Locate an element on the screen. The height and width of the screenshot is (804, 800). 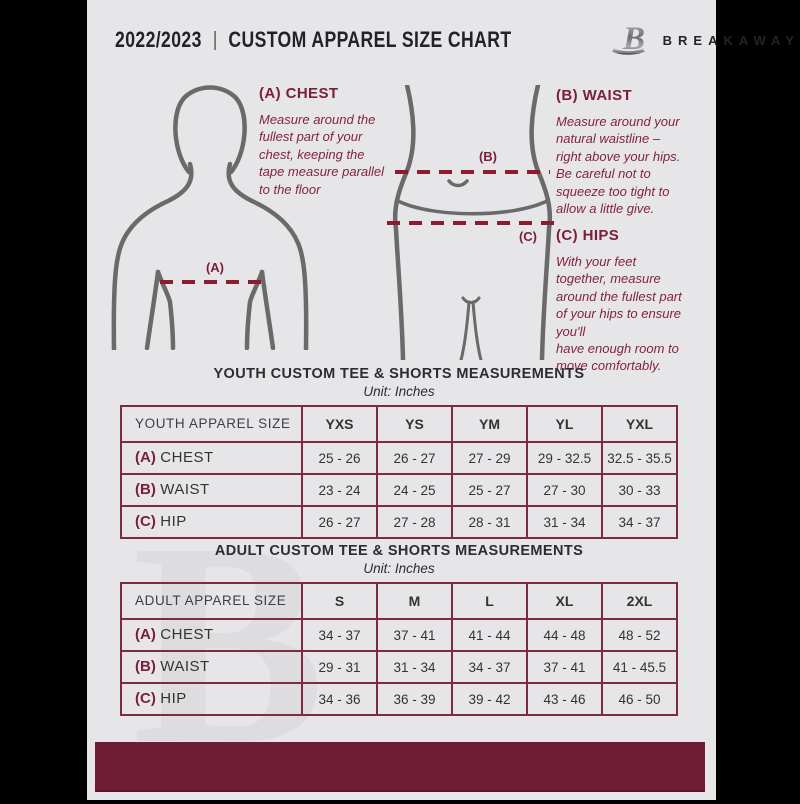
adult-table-title: ADULT CUSTOM TEE & SHORTS MEASUREMENTS is located at coordinates (399, 551).